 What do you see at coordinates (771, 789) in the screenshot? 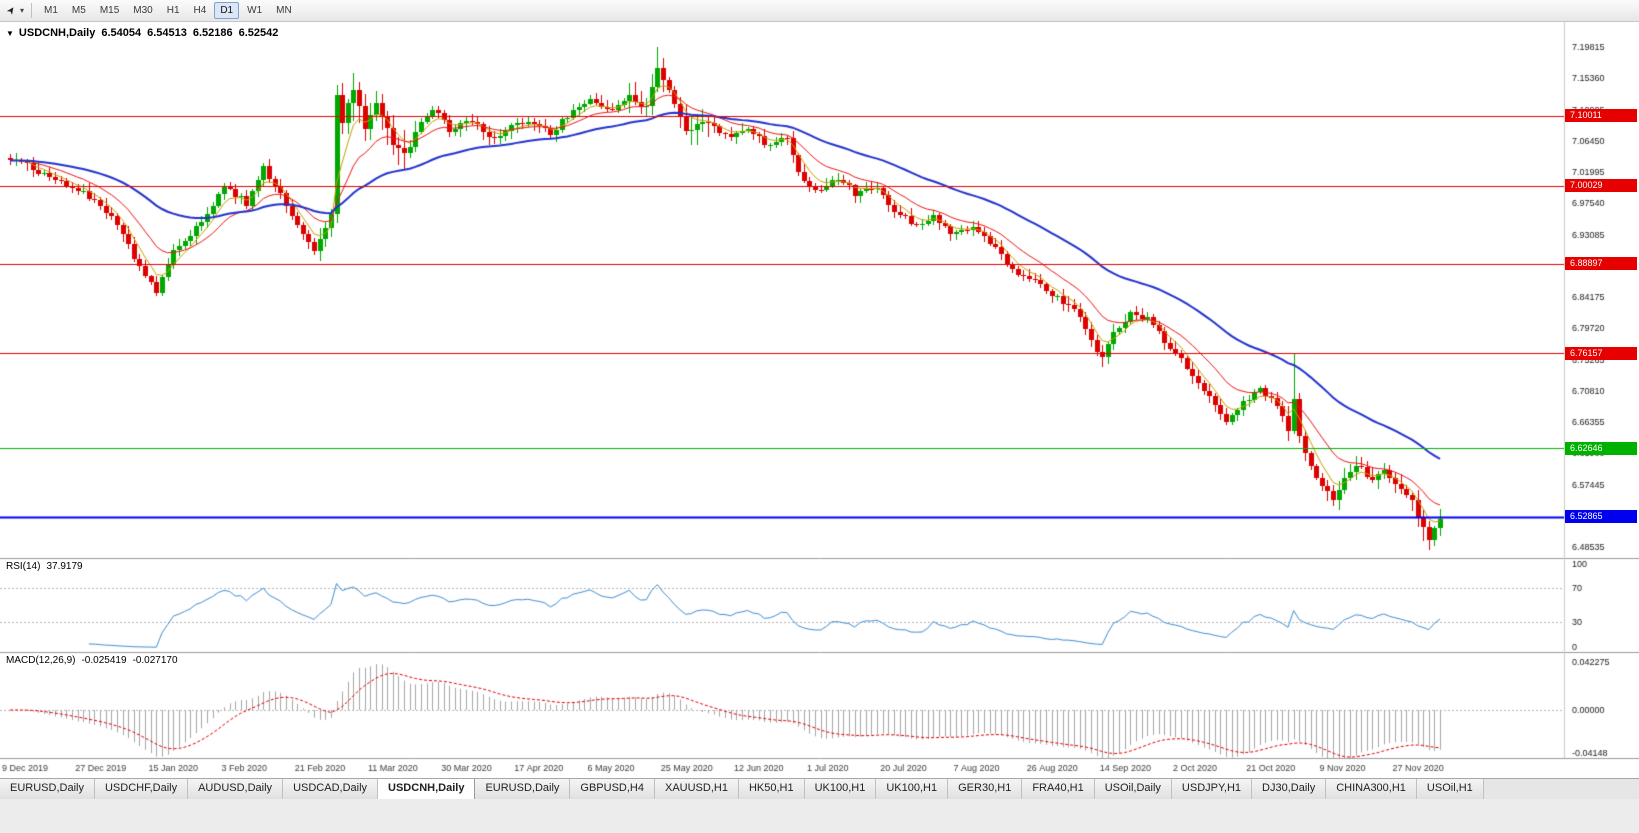
I see `tab-hk50-h1: HK50,H1` at bounding box center [771, 789].